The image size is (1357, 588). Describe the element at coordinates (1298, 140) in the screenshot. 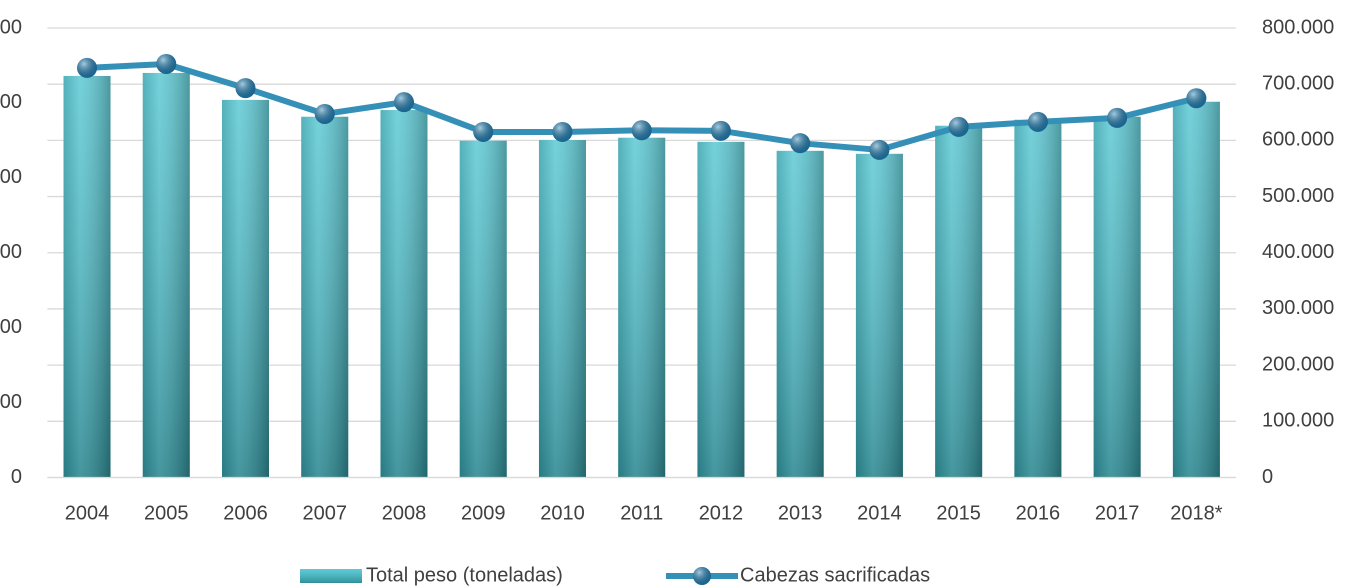

I see `y2-tick-label: 600.000` at that location.